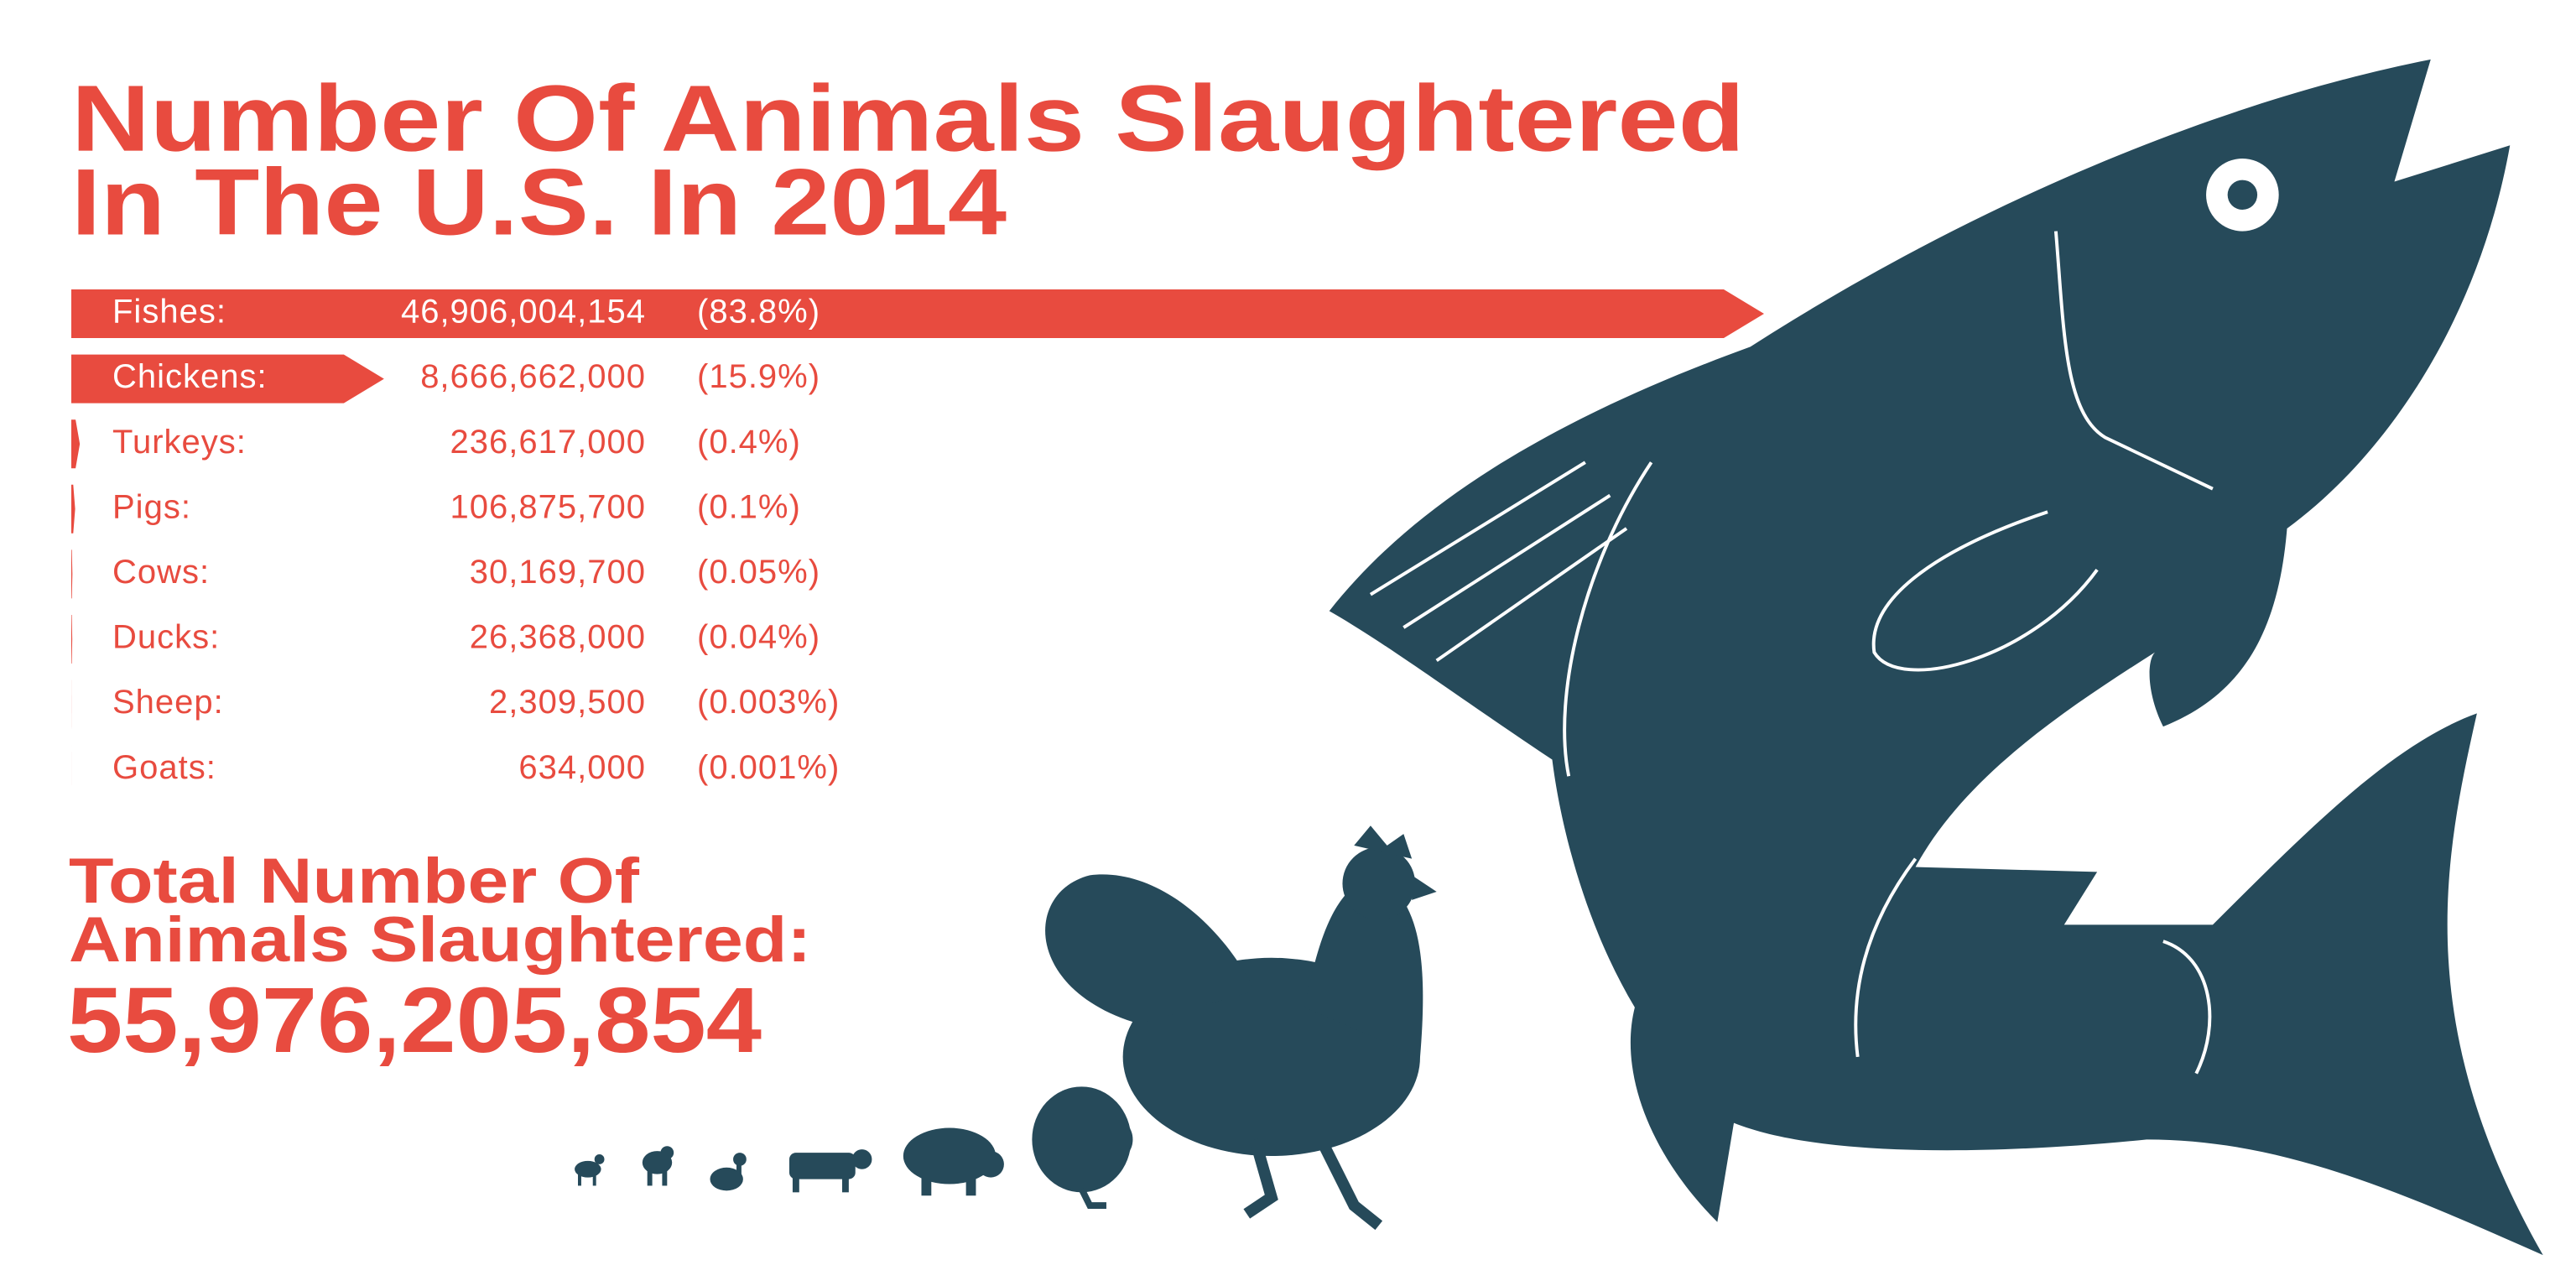 This screenshot has height=1286, width=2576. What do you see at coordinates (758, 376) in the screenshot?
I see `percent-label: (15.9%)` at bounding box center [758, 376].